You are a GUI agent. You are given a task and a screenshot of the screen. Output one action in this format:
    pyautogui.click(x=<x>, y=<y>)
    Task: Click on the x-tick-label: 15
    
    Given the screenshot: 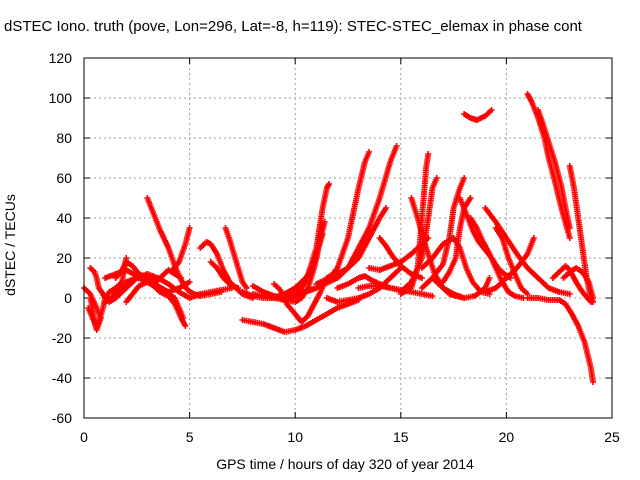 What is the action you would take?
    pyautogui.click(x=401, y=437)
    